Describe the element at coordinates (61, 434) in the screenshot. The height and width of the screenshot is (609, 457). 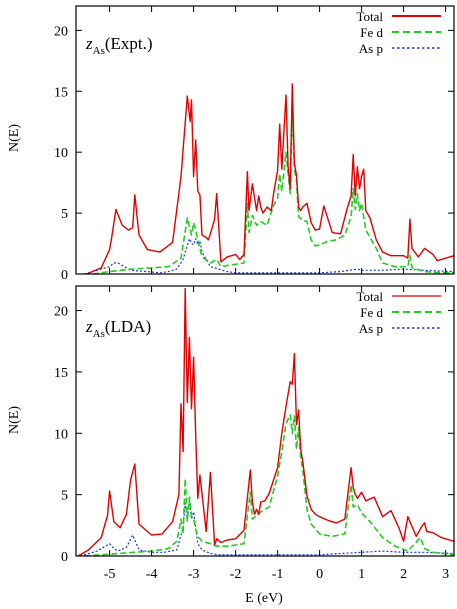
I see `bottom-ytick-label: 10` at that location.